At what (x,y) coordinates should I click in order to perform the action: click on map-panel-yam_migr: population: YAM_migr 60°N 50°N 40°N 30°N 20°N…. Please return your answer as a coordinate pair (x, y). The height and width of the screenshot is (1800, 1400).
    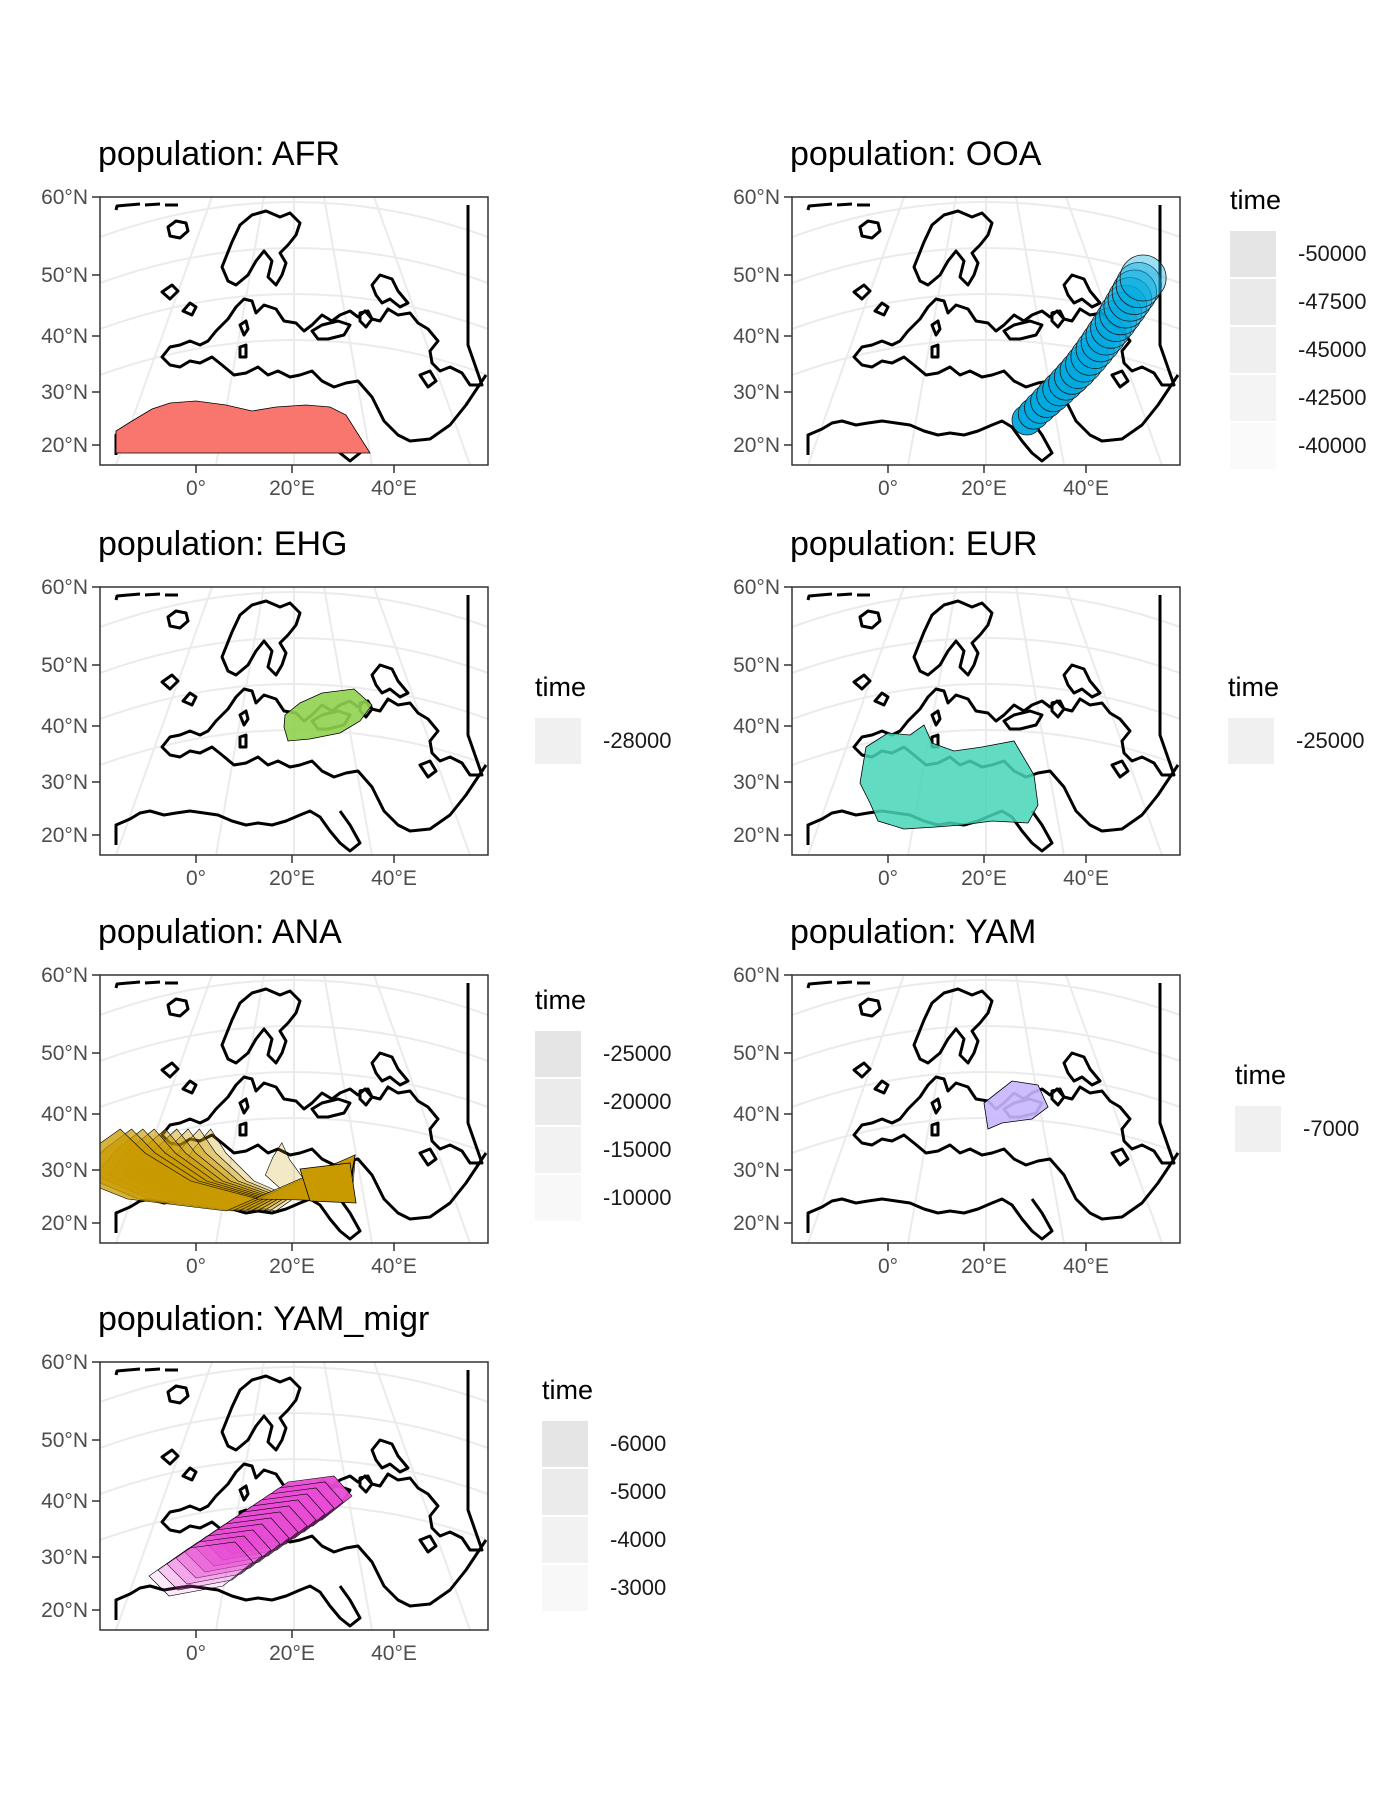
    Looking at the image, I should click on (250, 1490).